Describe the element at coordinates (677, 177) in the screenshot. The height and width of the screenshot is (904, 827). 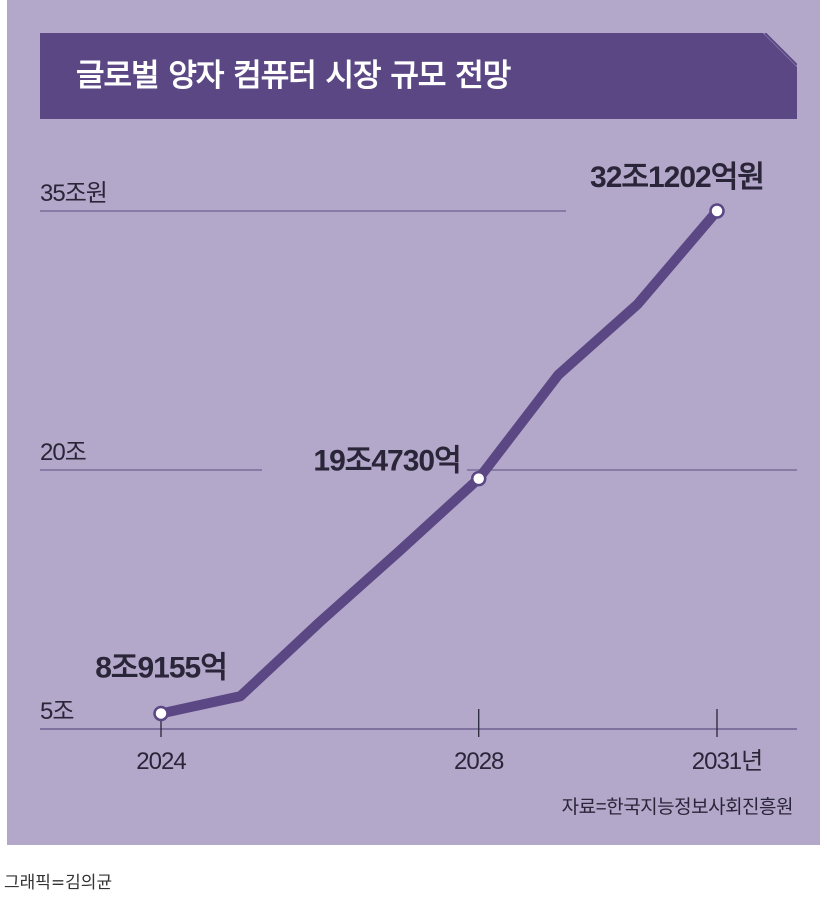
I see `data-label: 32조1202억원` at that location.